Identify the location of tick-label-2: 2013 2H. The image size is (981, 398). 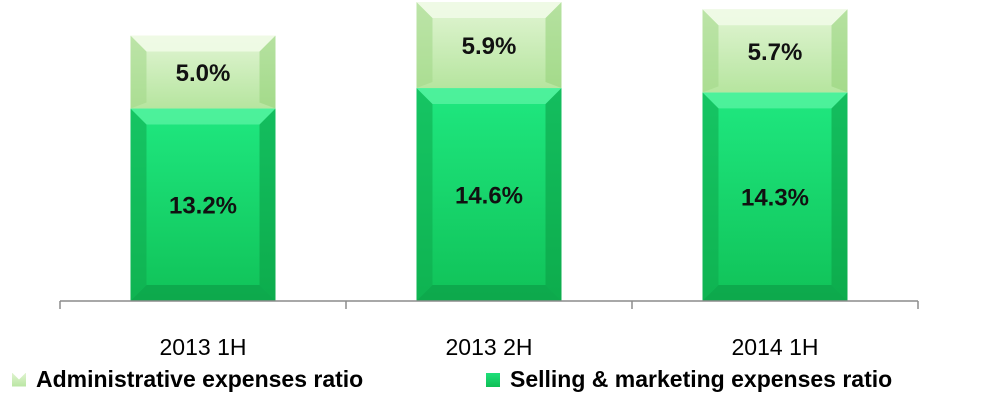
(489, 347).